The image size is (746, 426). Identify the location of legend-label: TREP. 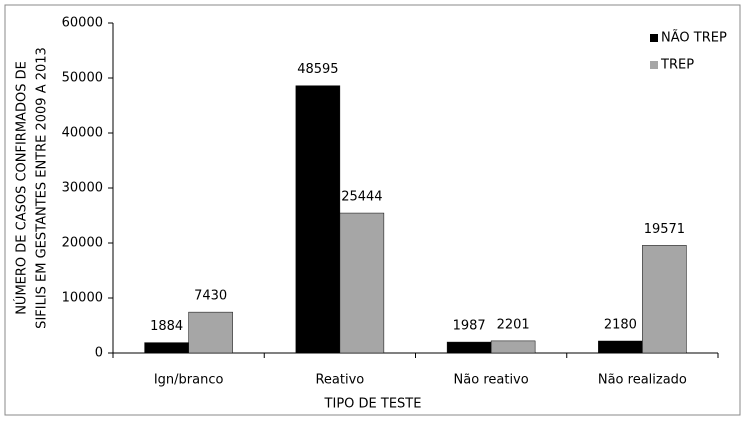
(677, 65).